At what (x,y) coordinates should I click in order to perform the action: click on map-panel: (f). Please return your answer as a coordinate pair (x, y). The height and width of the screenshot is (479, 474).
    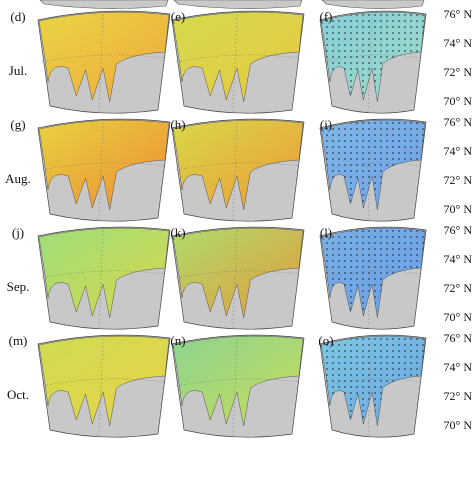
    Looking at the image, I should click on (373, 61).